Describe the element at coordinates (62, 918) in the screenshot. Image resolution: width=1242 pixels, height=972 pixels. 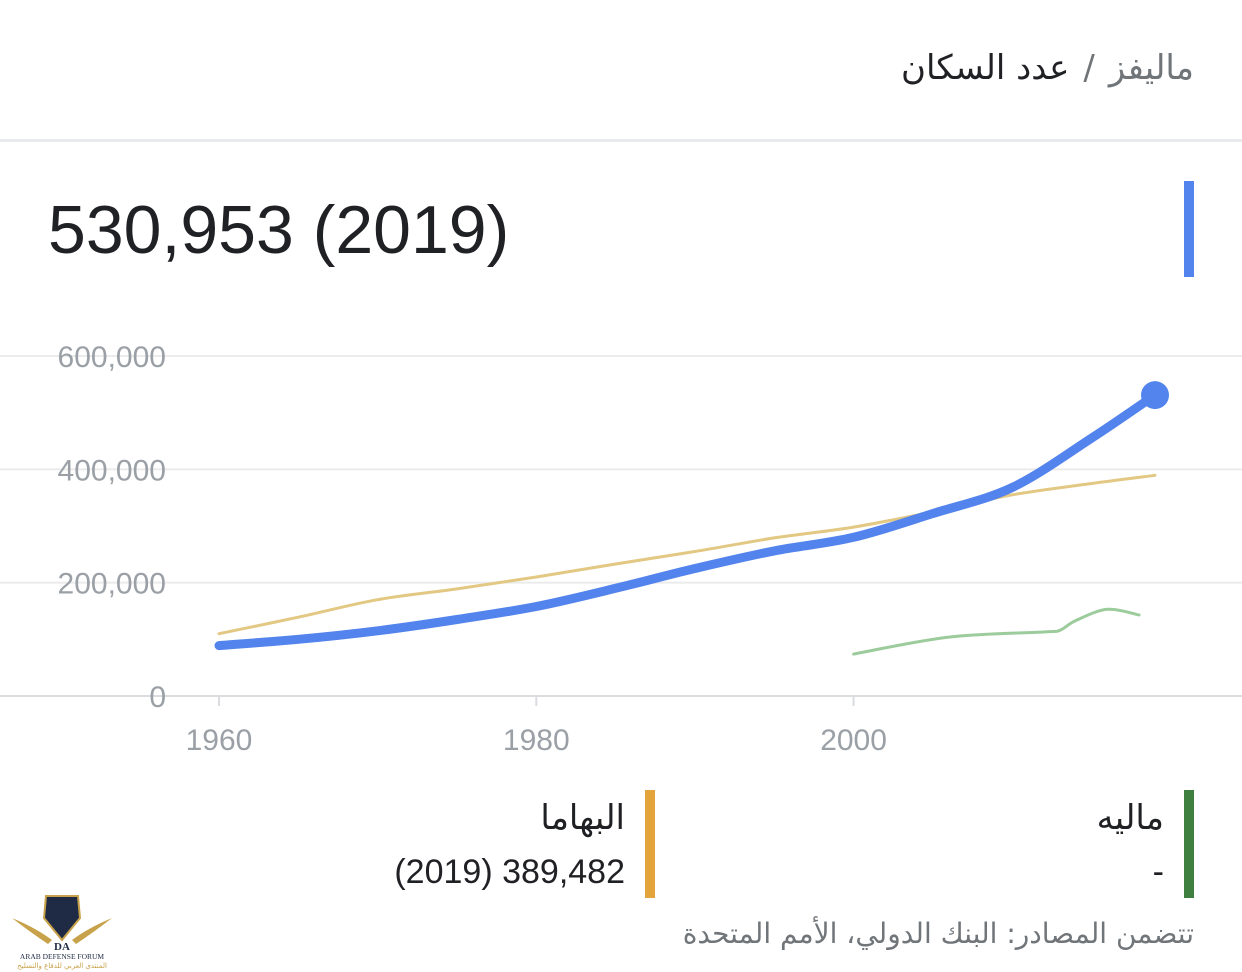
I see `shield-icon` at that location.